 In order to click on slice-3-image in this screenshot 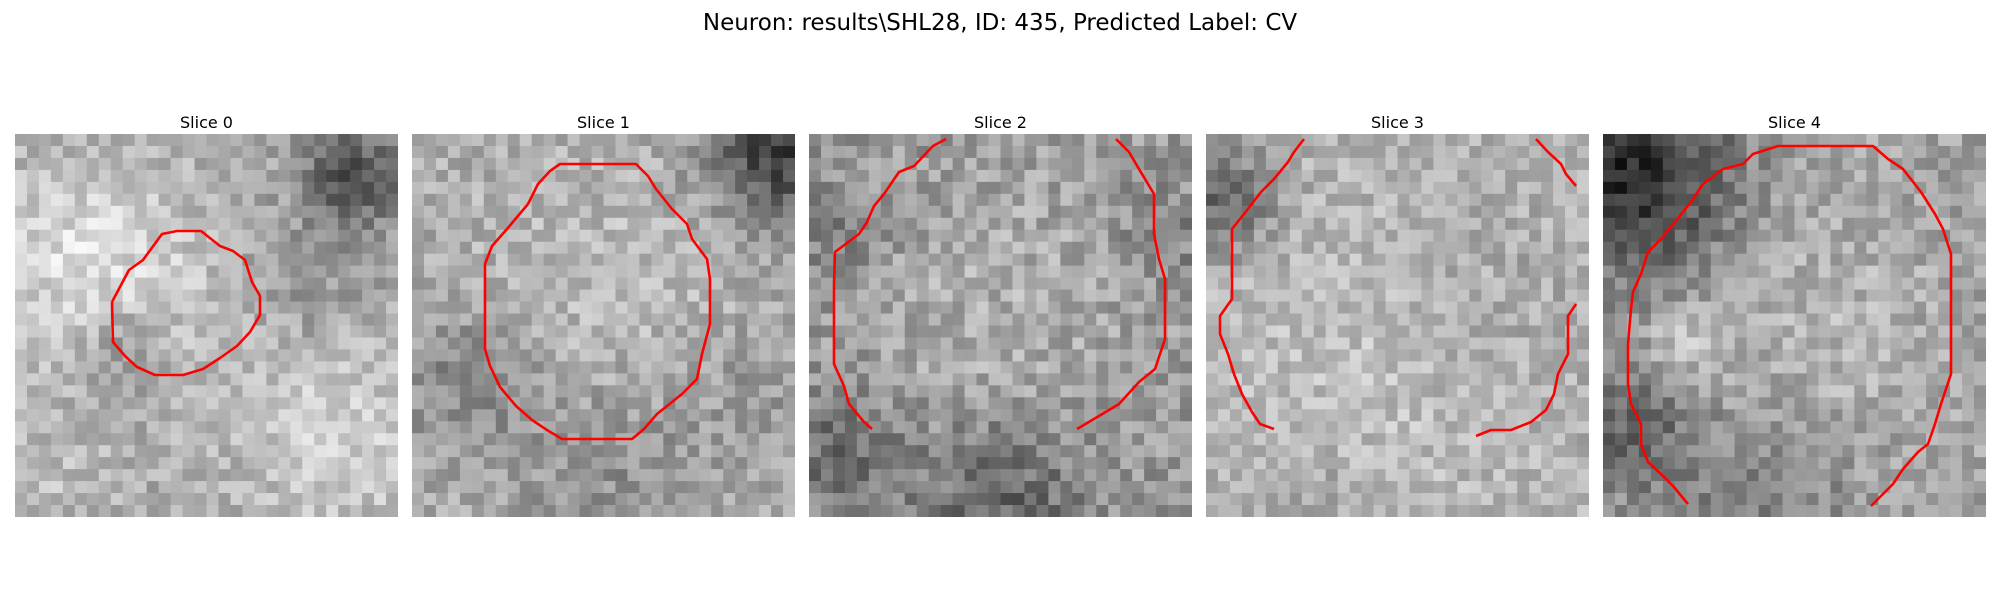, I will do `click(1397, 325)`.